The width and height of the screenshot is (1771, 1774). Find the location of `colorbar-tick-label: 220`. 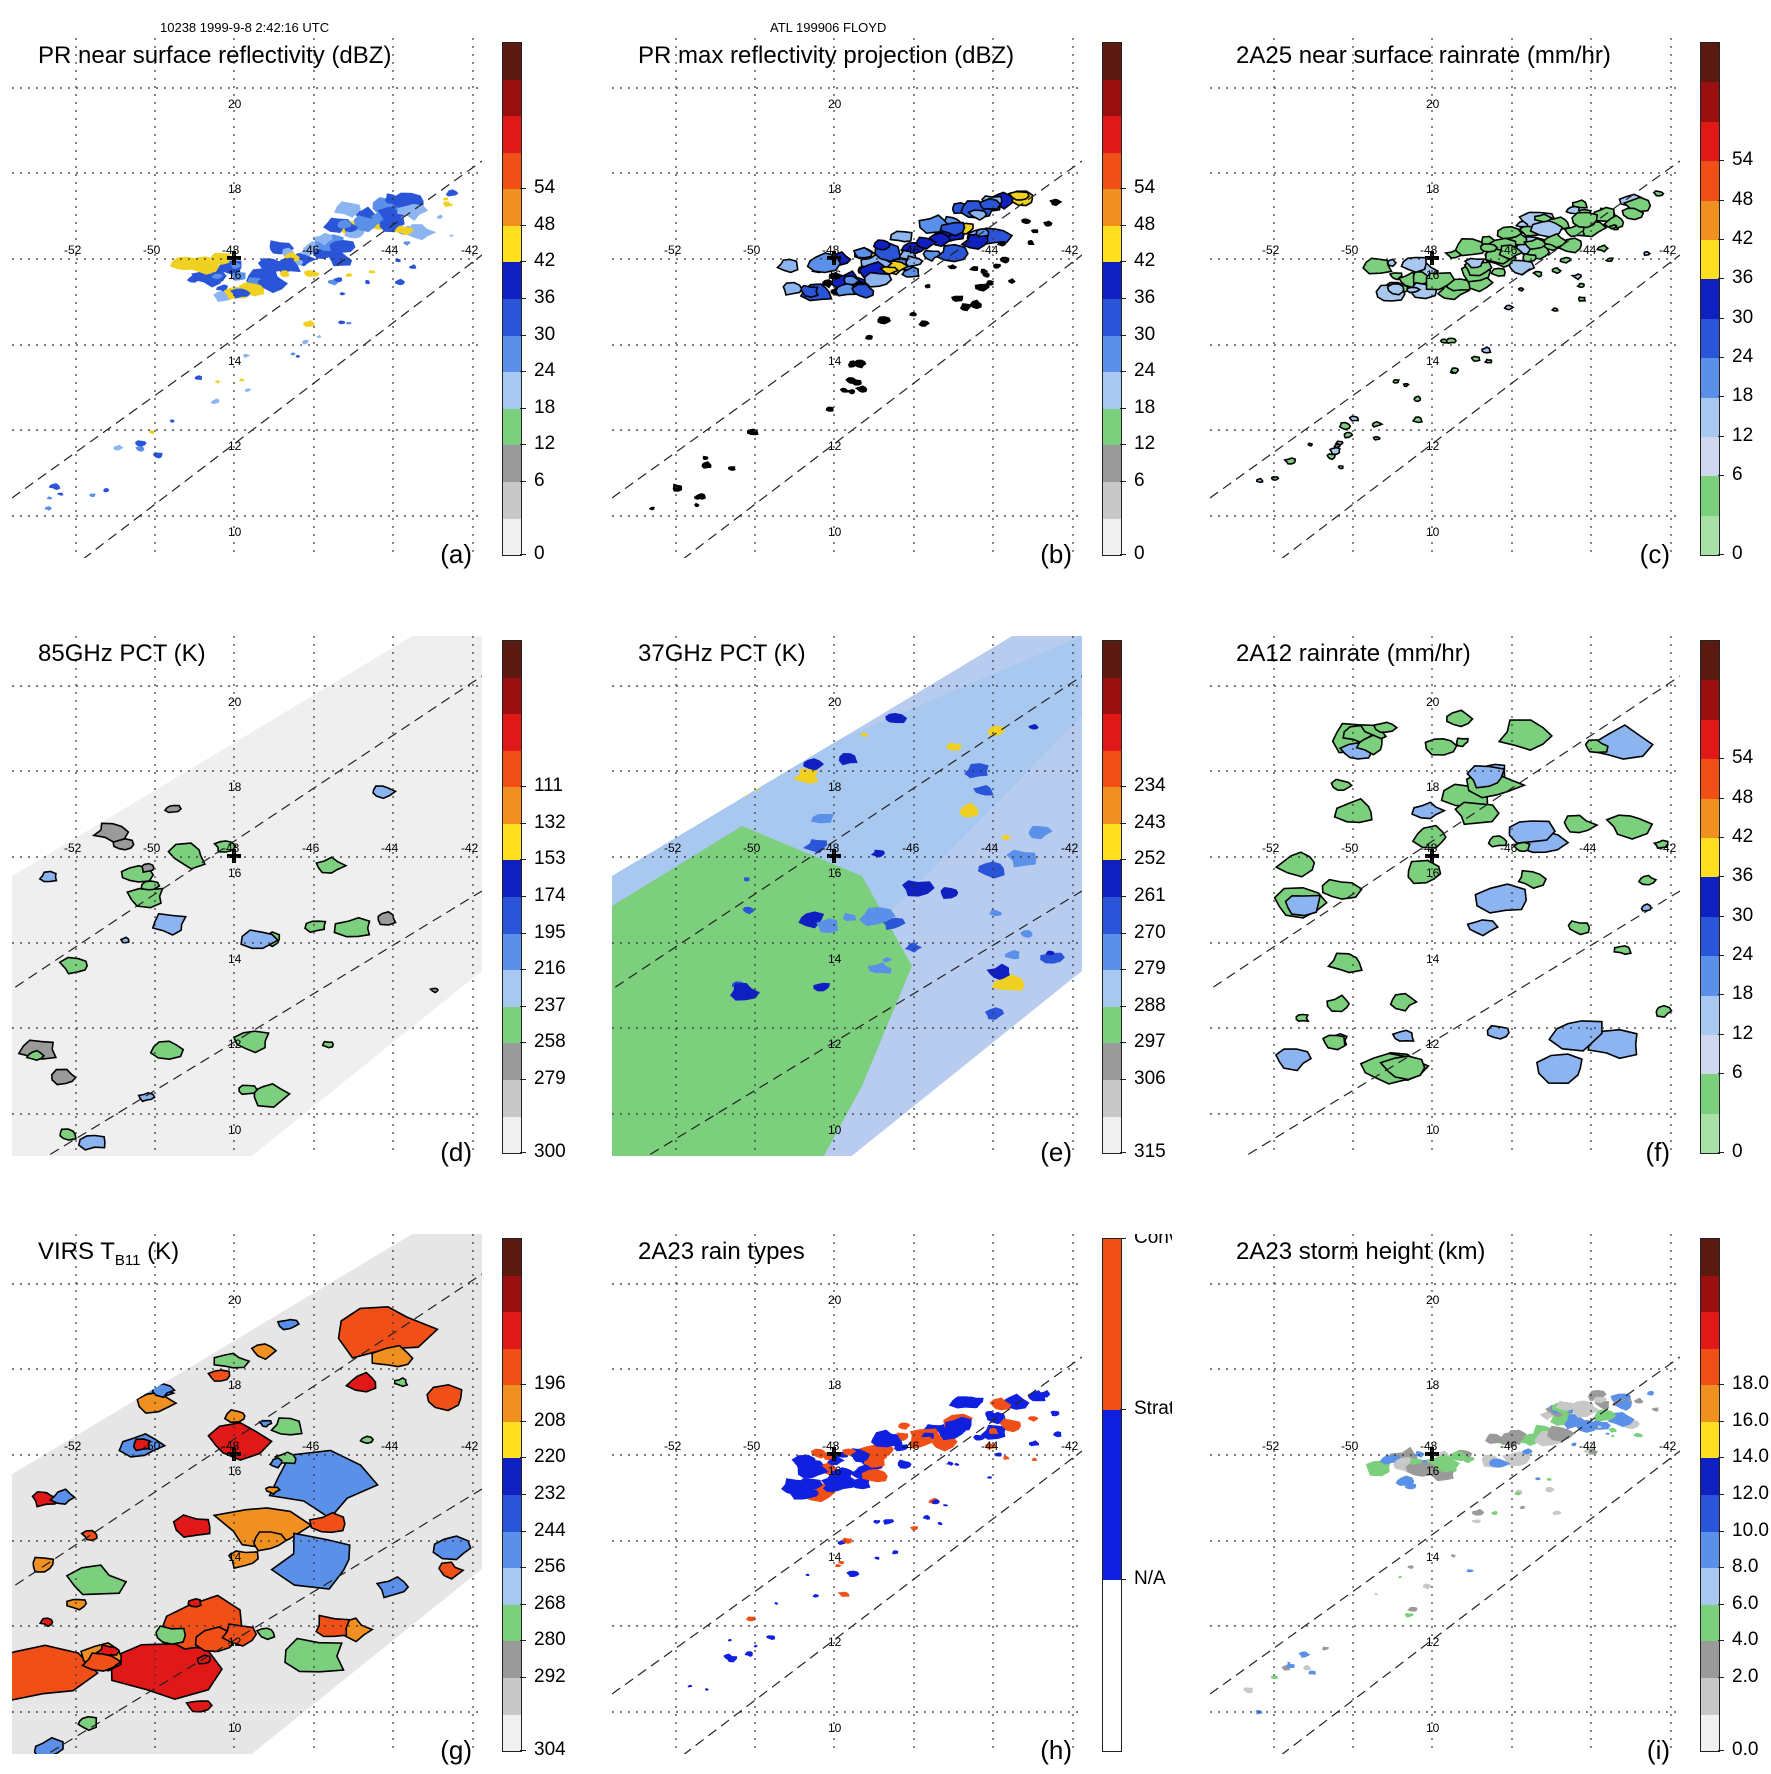

colorbar-tick-label: 220 is located at coordinates (543, 1457).